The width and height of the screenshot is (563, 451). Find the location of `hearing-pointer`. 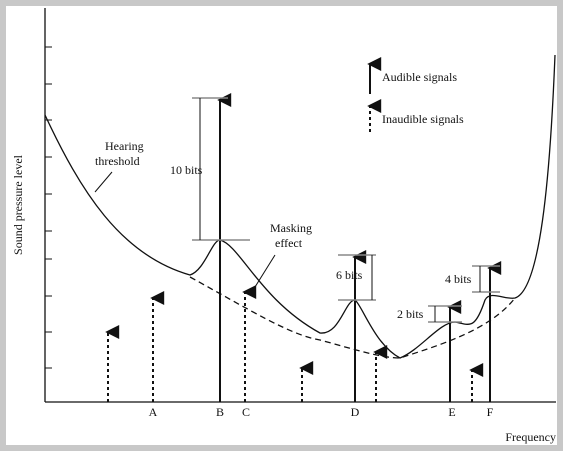

hearing-pointer is located at coordinates (103, 182).